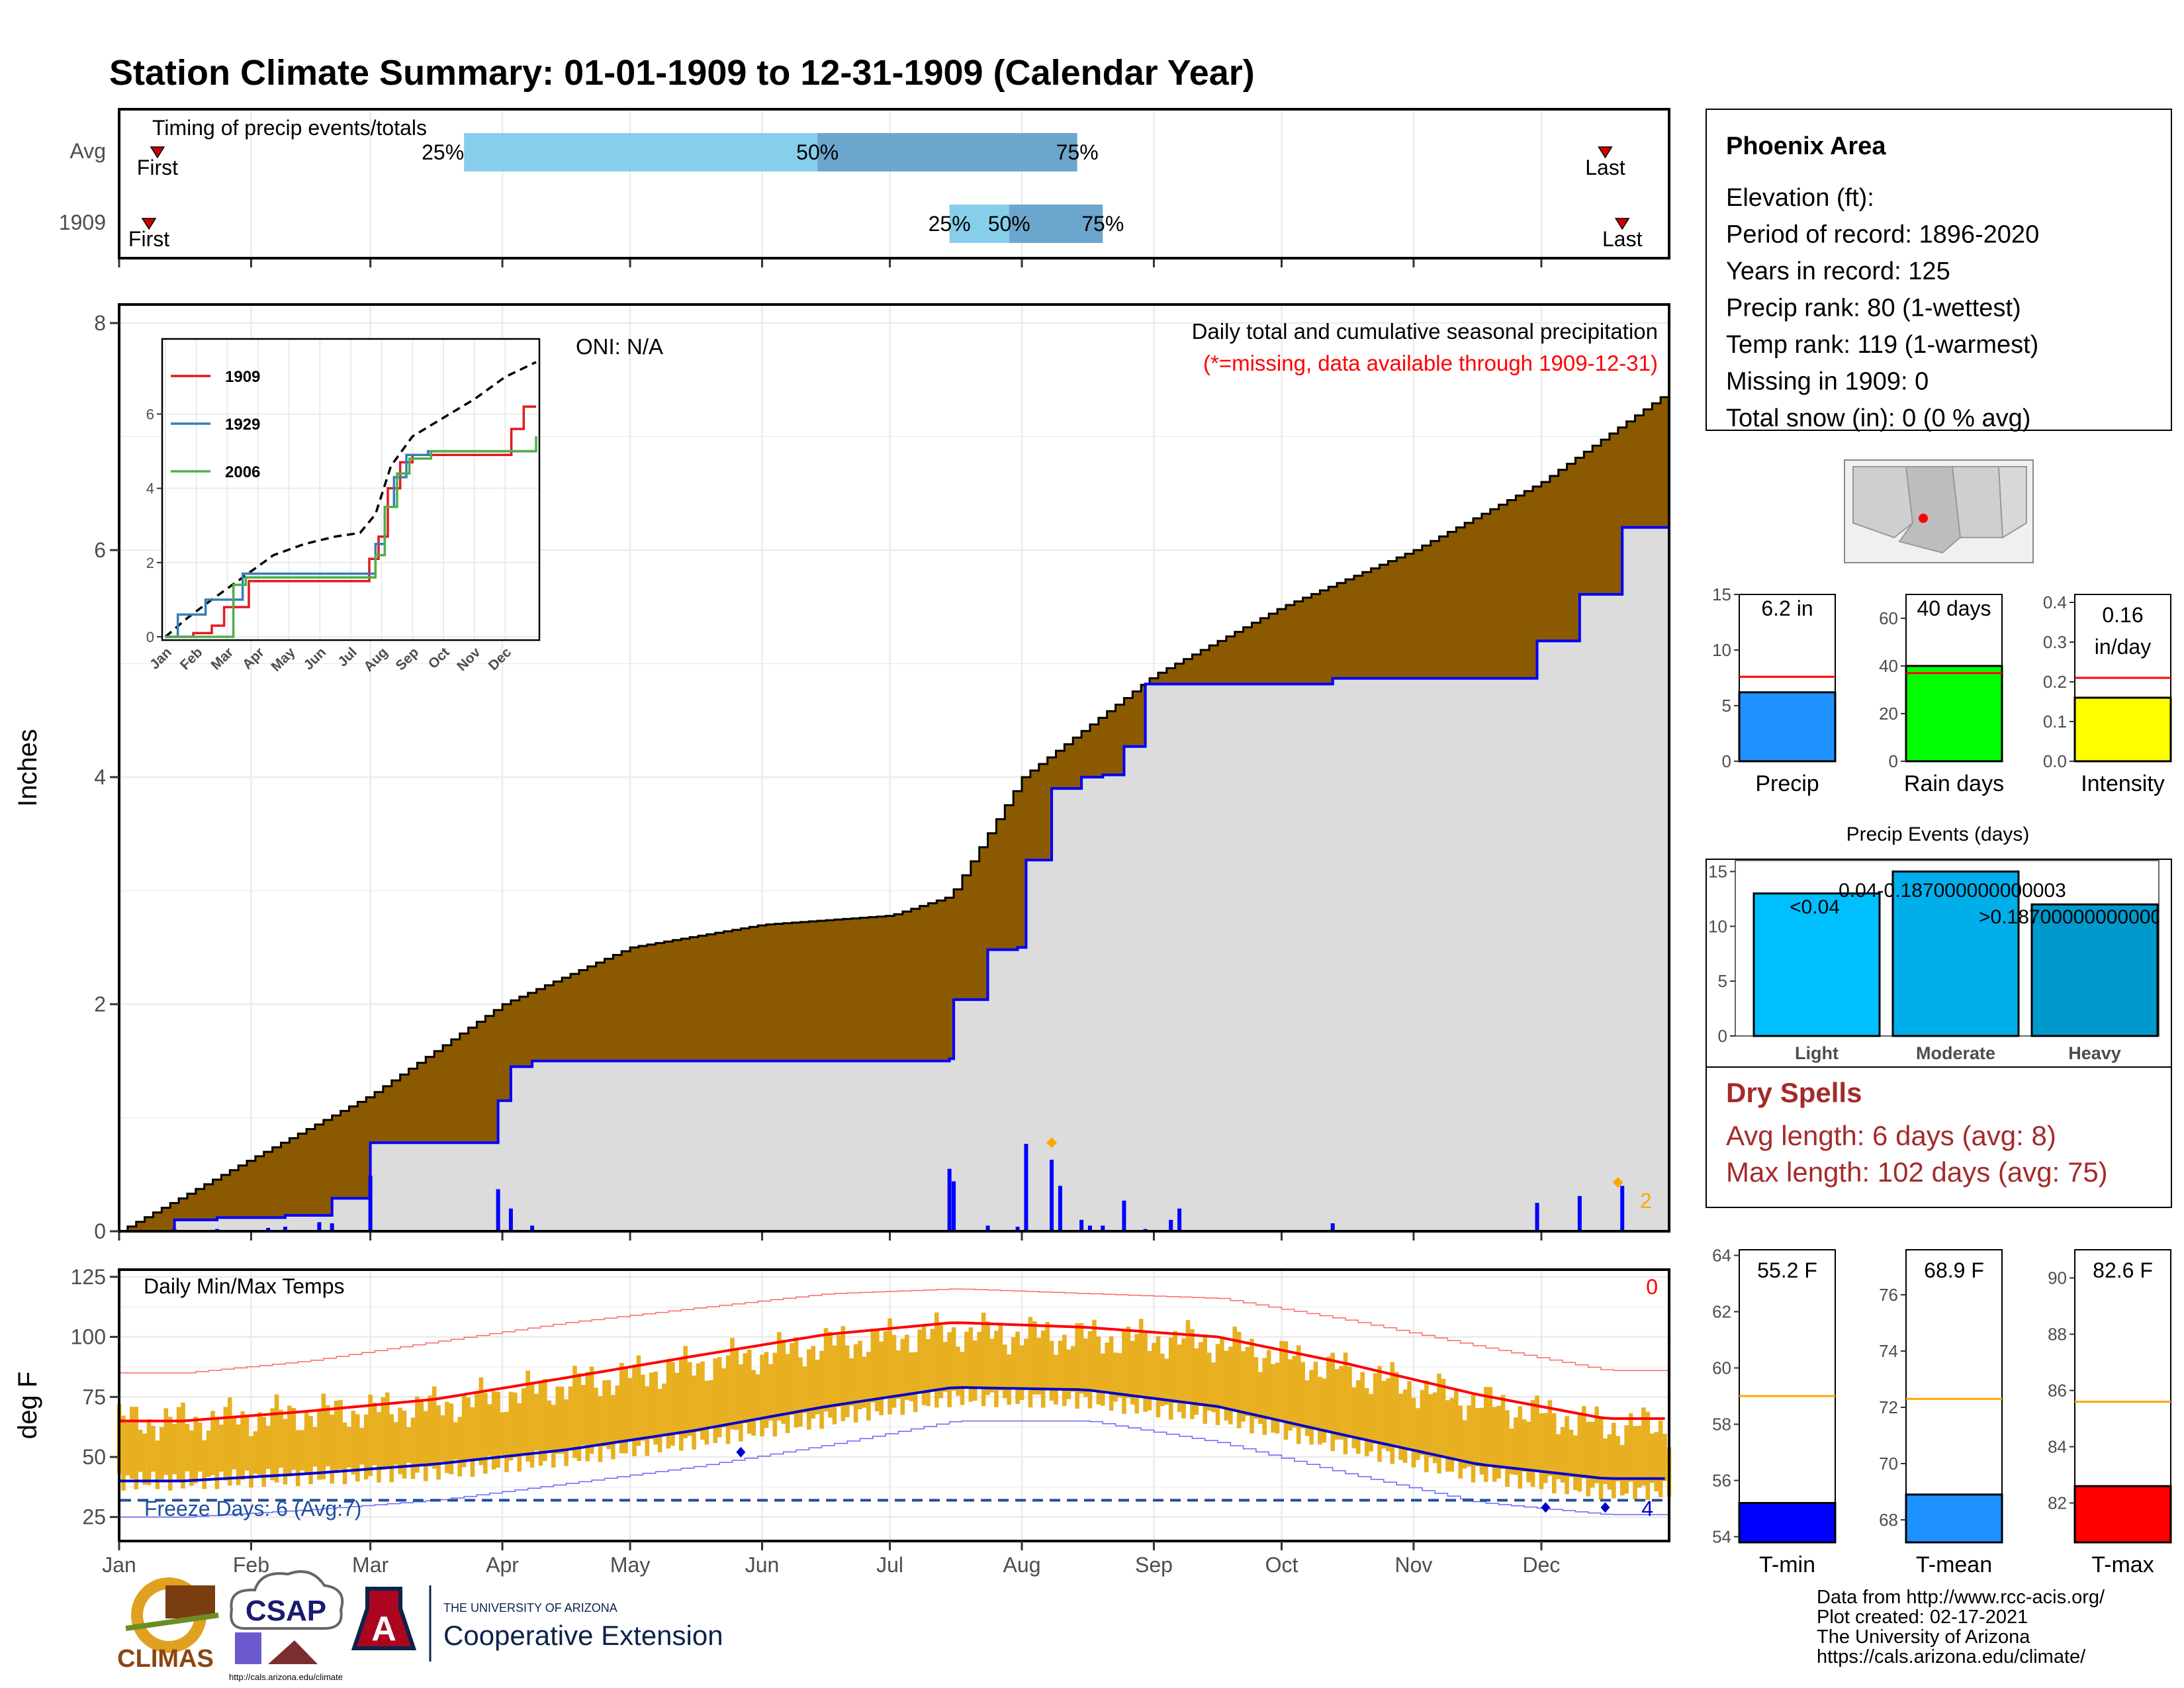 The width and height of the screenshot is (2184, 1688). Describe the element at coordinates (2123, 1270) in the screenshot. I see `temp-bar-value-label: 82.6 F` at that location.